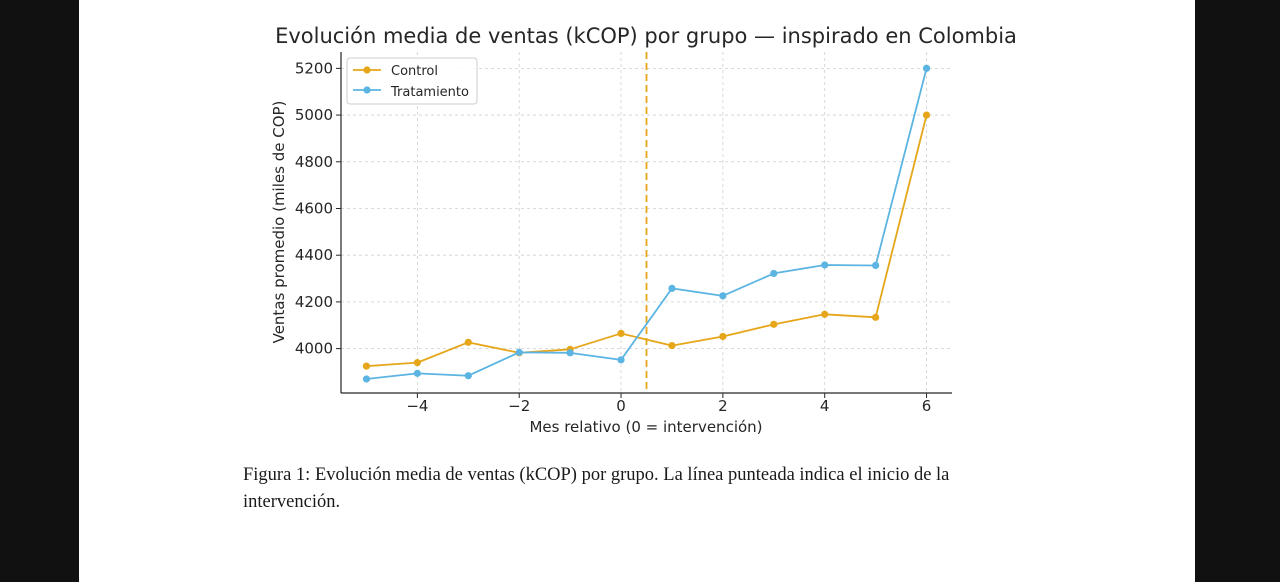 This screenshot has width=1280, height=582. Describe the element at coordinates (314, 349) in the screenshot. I see `y-tick-label: 4000` at that location.